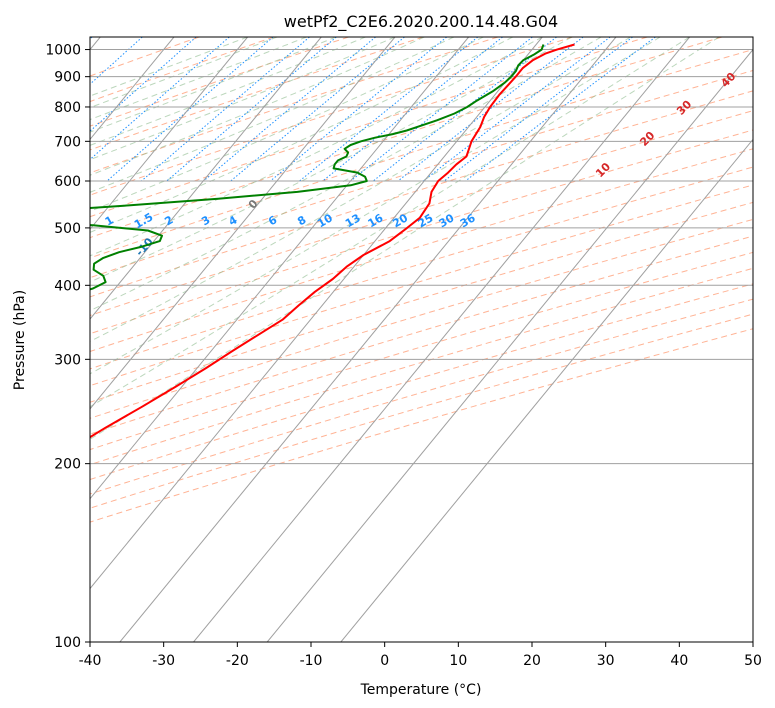 This screenshot has height=708, width=775. Describe the element at coordinates (647, 139) in the screenshot. I see `dry-adiabat-label: 20` at that location.